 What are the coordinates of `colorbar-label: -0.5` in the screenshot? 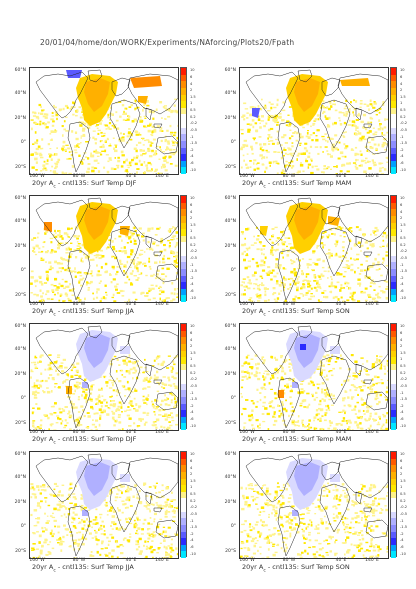 It's located at (404, 257).